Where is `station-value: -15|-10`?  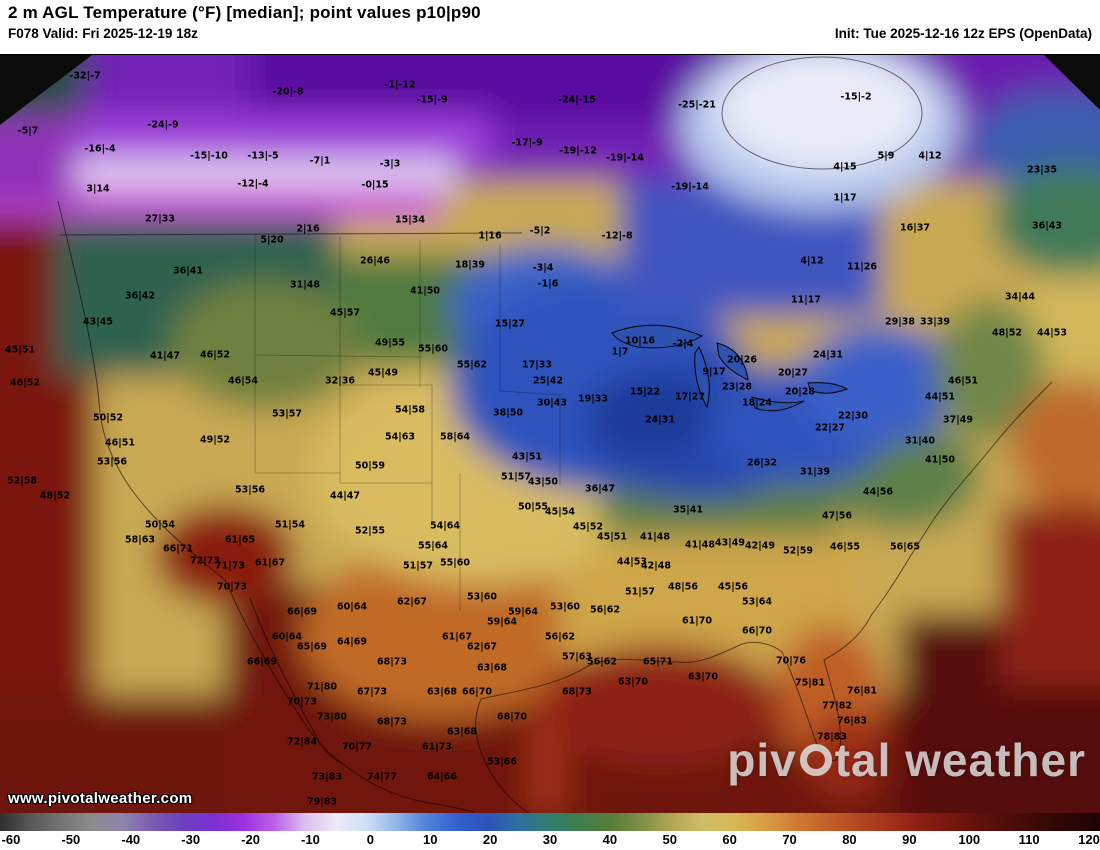
station-value: -15|-10 is located at coordinates (209, 156).